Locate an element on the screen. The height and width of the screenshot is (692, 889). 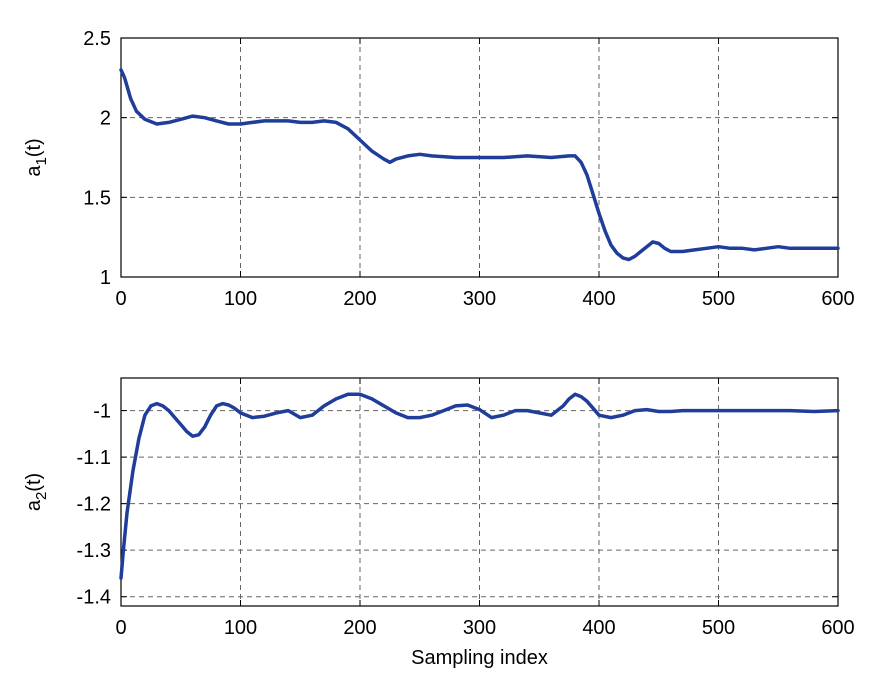
chart-1-xtick-label-3: 300 is located at coordinates (479, 299).